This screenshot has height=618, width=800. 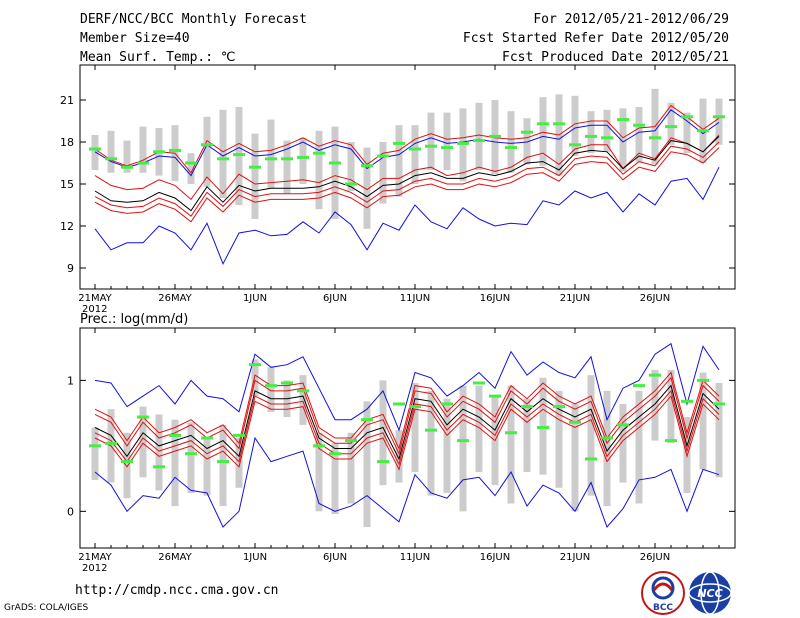 What do you see at coordinates (335, 557) in the screenshot?
I see `prec-x-tick-label: 6JUN` at bounding box center [335, 557].